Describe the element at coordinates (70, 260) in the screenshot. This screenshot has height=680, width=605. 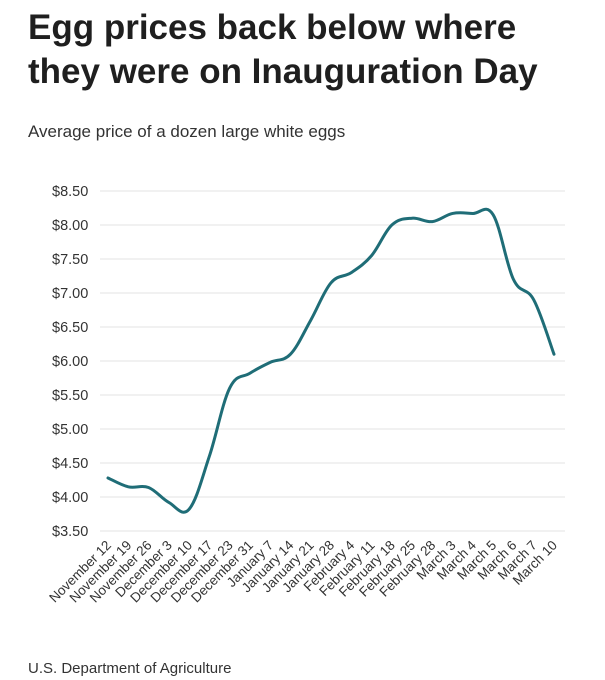
I see `y-tick-label: $7.50` at that location.